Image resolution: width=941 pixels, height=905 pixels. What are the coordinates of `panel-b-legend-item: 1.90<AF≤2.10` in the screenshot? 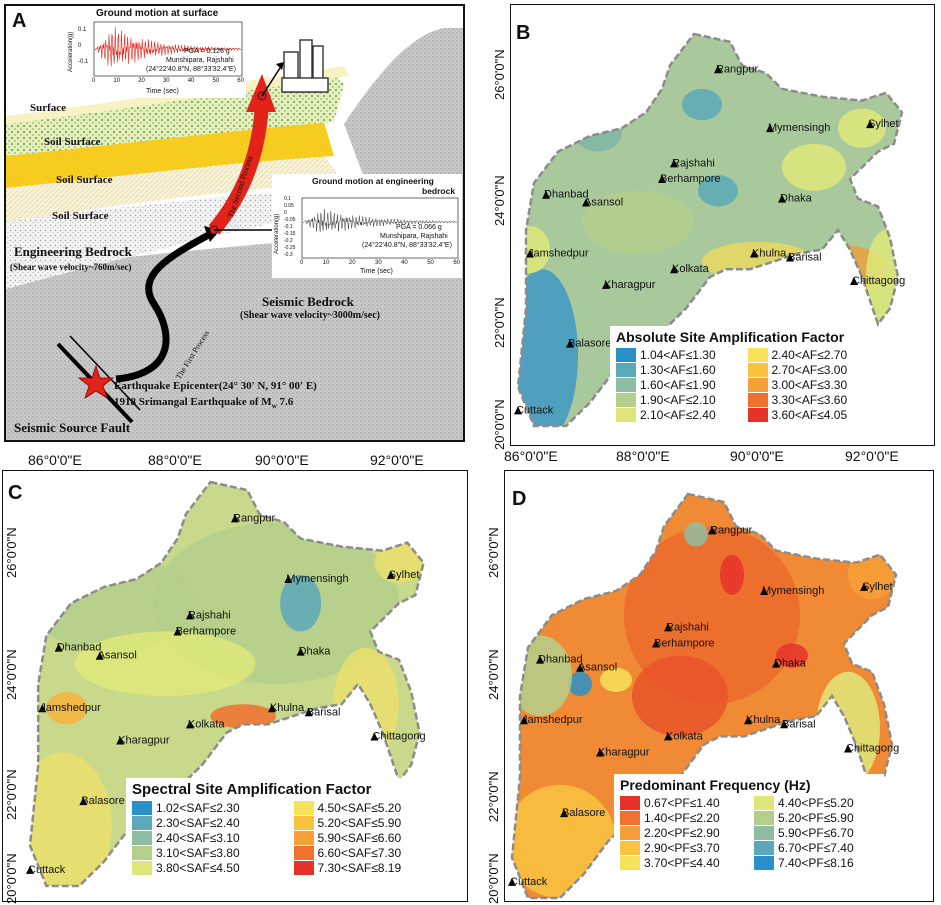 It's located at (677, 400).